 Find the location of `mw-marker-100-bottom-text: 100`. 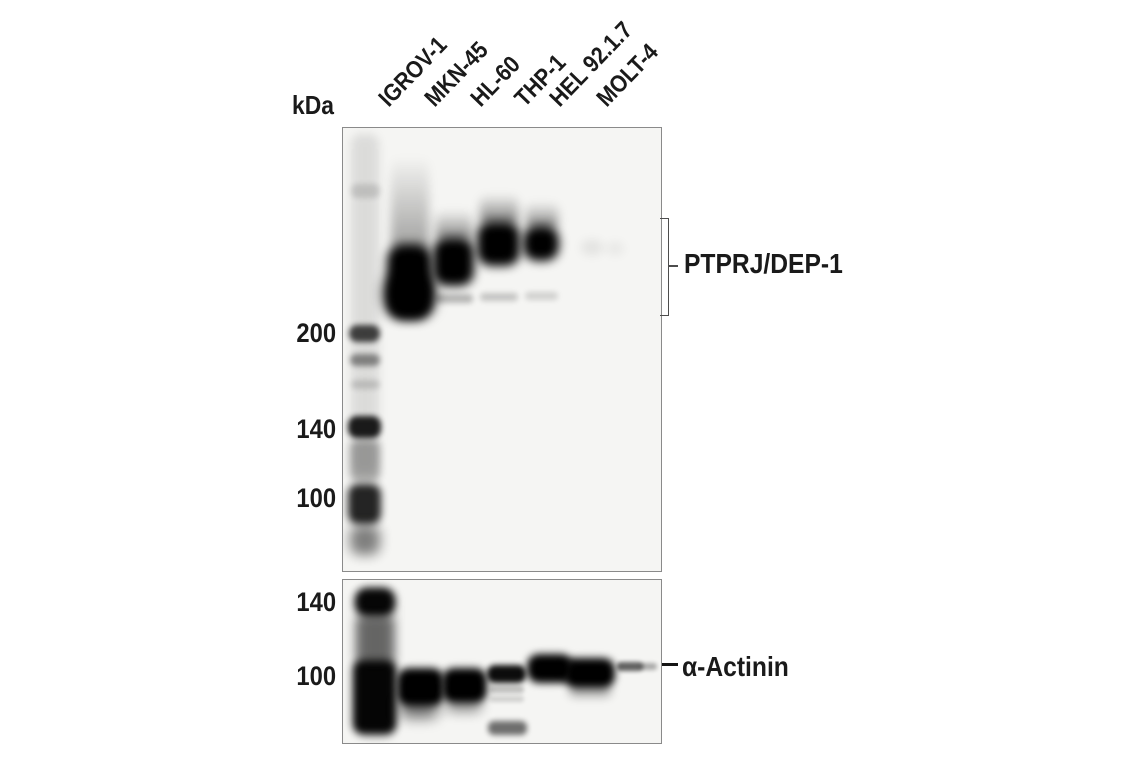

mw-marker-100-bottom-text: 100 is located at coordinates (316, 676).